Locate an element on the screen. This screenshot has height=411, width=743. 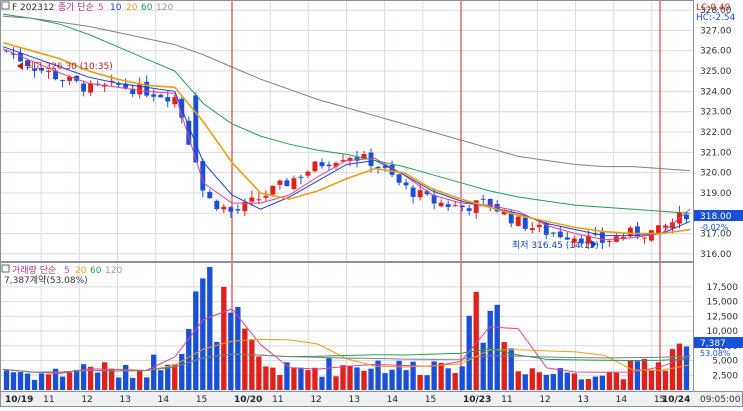
clock-label: 09:05:00 is located at coordinates (720, 400).